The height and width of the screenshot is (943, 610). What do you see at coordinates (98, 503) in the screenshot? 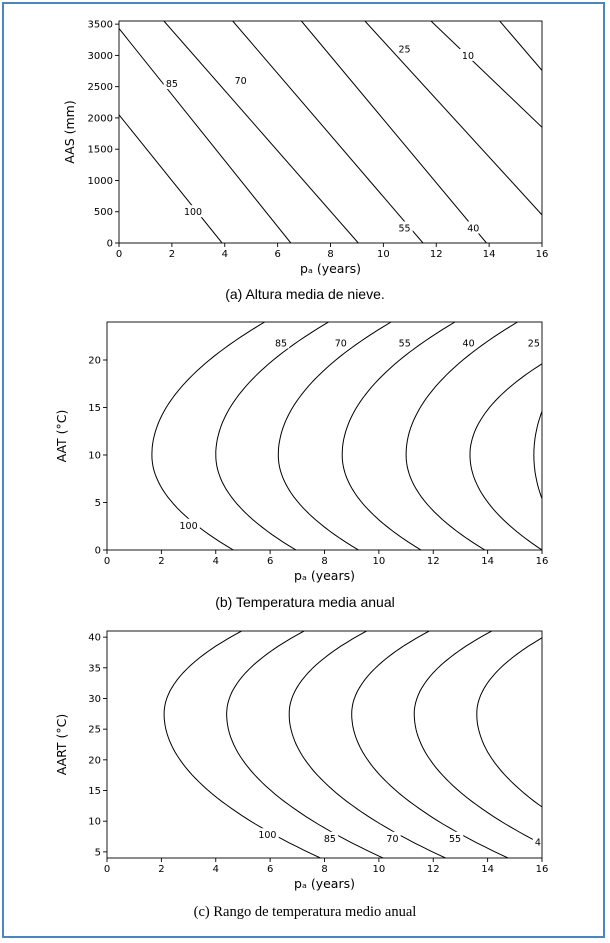
I see `y-tick-label: 5` at bounding box center [98, 503].